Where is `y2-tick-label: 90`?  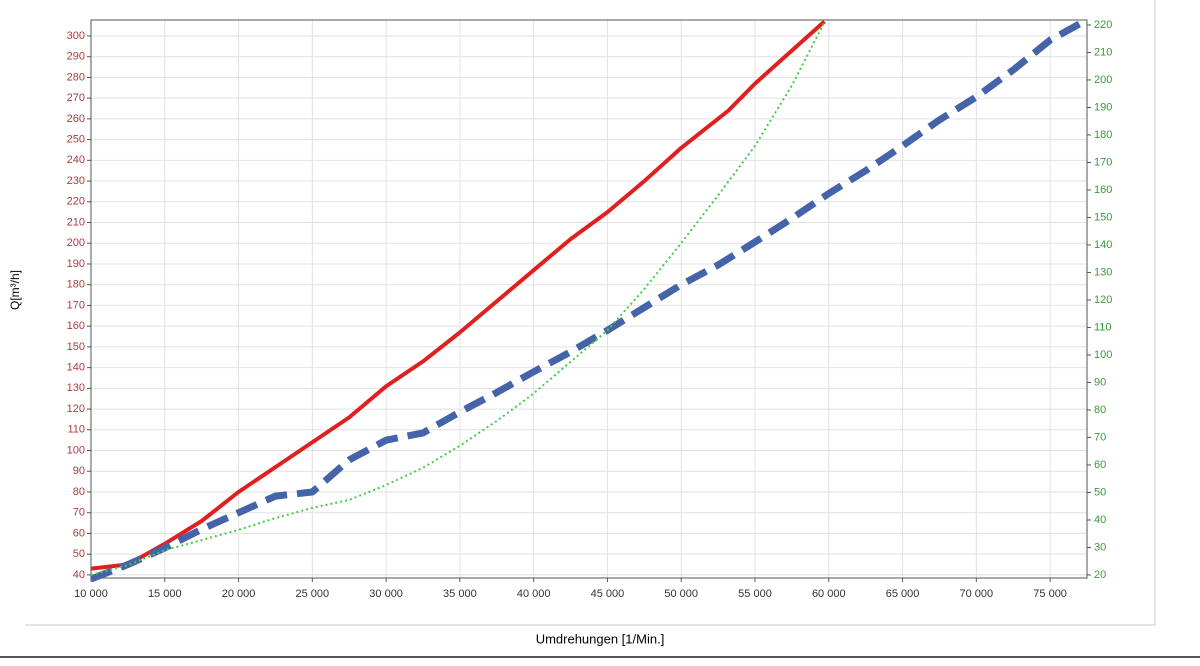 y2-tick-label: 90 is located at coordinates (1100, 382).